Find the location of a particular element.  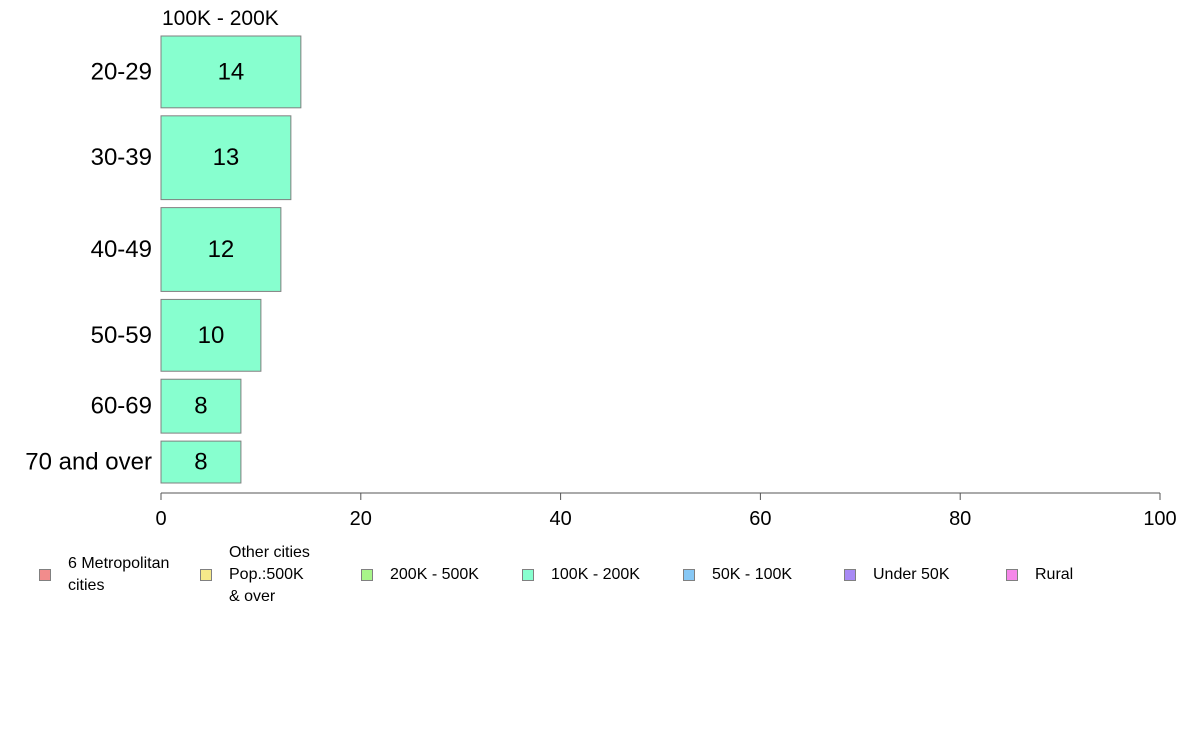

x-axis: 0 20 40 60 80 100 is located at coordinates (666, 511).